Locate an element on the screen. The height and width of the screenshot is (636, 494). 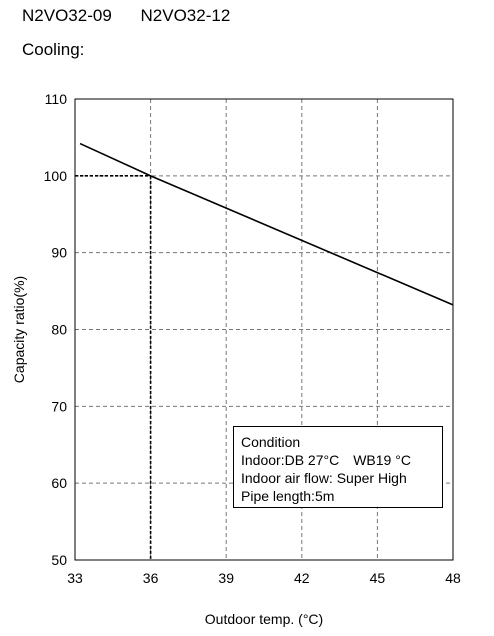
x-tick-label: 42 is located at coordinates (302, 578).